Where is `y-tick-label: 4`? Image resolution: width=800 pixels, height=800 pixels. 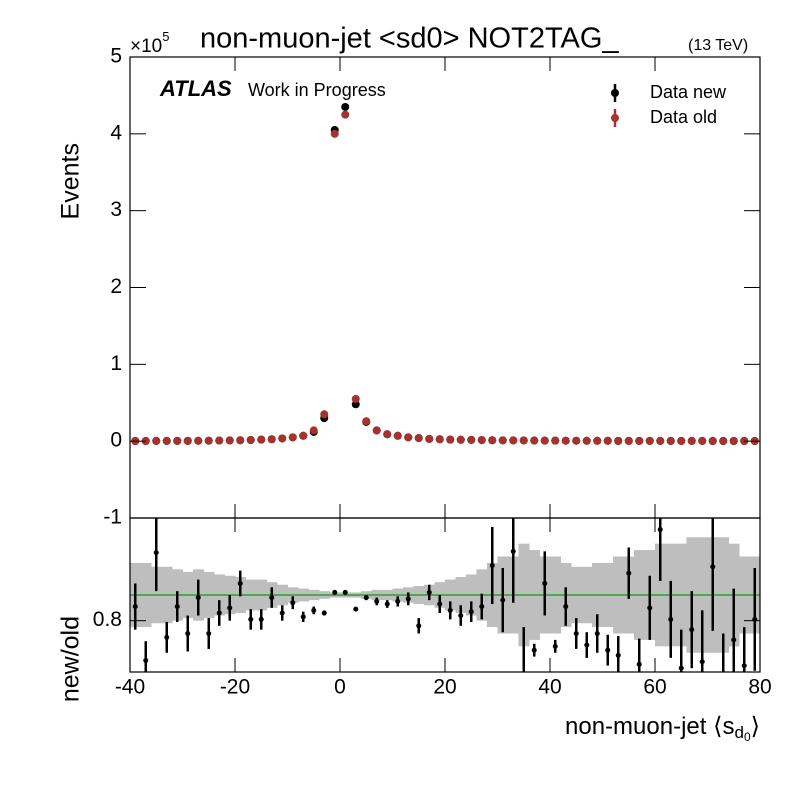 y-tick-label: 4 is located at coordinates (116, 132).